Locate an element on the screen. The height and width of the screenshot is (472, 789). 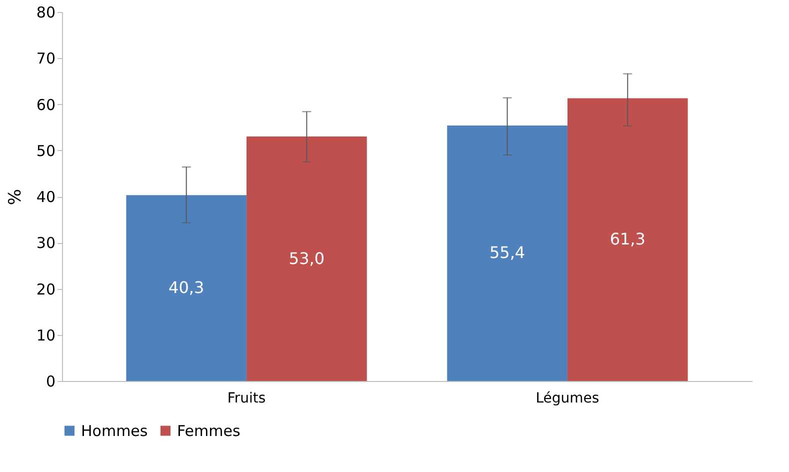
legend-label: Femmes is located at coordinates (208, 431).